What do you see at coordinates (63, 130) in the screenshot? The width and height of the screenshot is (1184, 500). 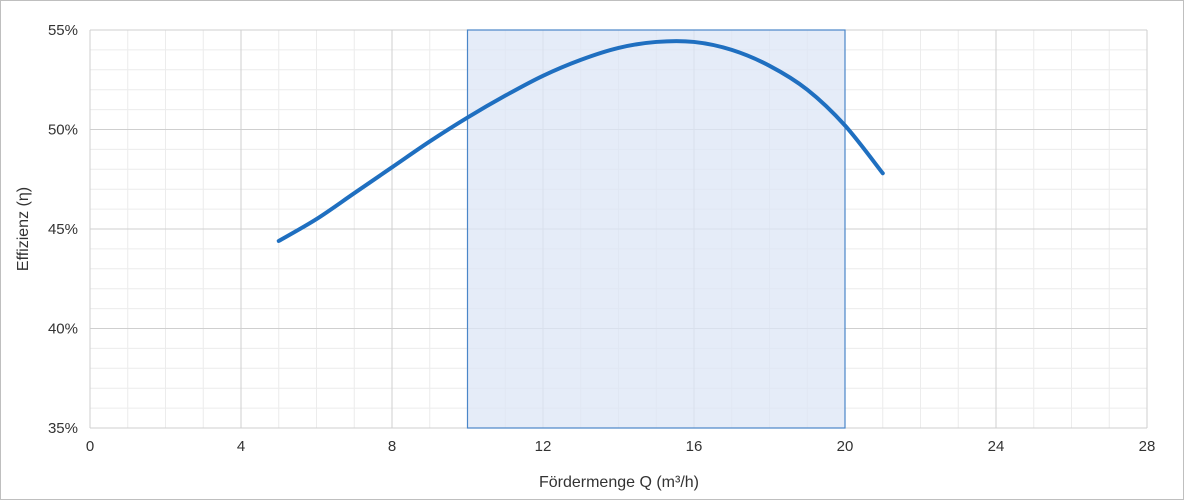 I see `y-tick-label: 50%` at bounding box center [63, 130].